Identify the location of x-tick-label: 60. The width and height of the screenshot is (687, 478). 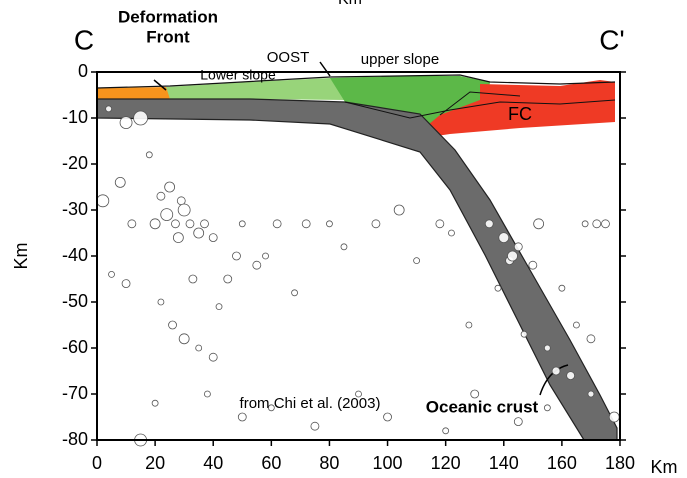
(271, 463).